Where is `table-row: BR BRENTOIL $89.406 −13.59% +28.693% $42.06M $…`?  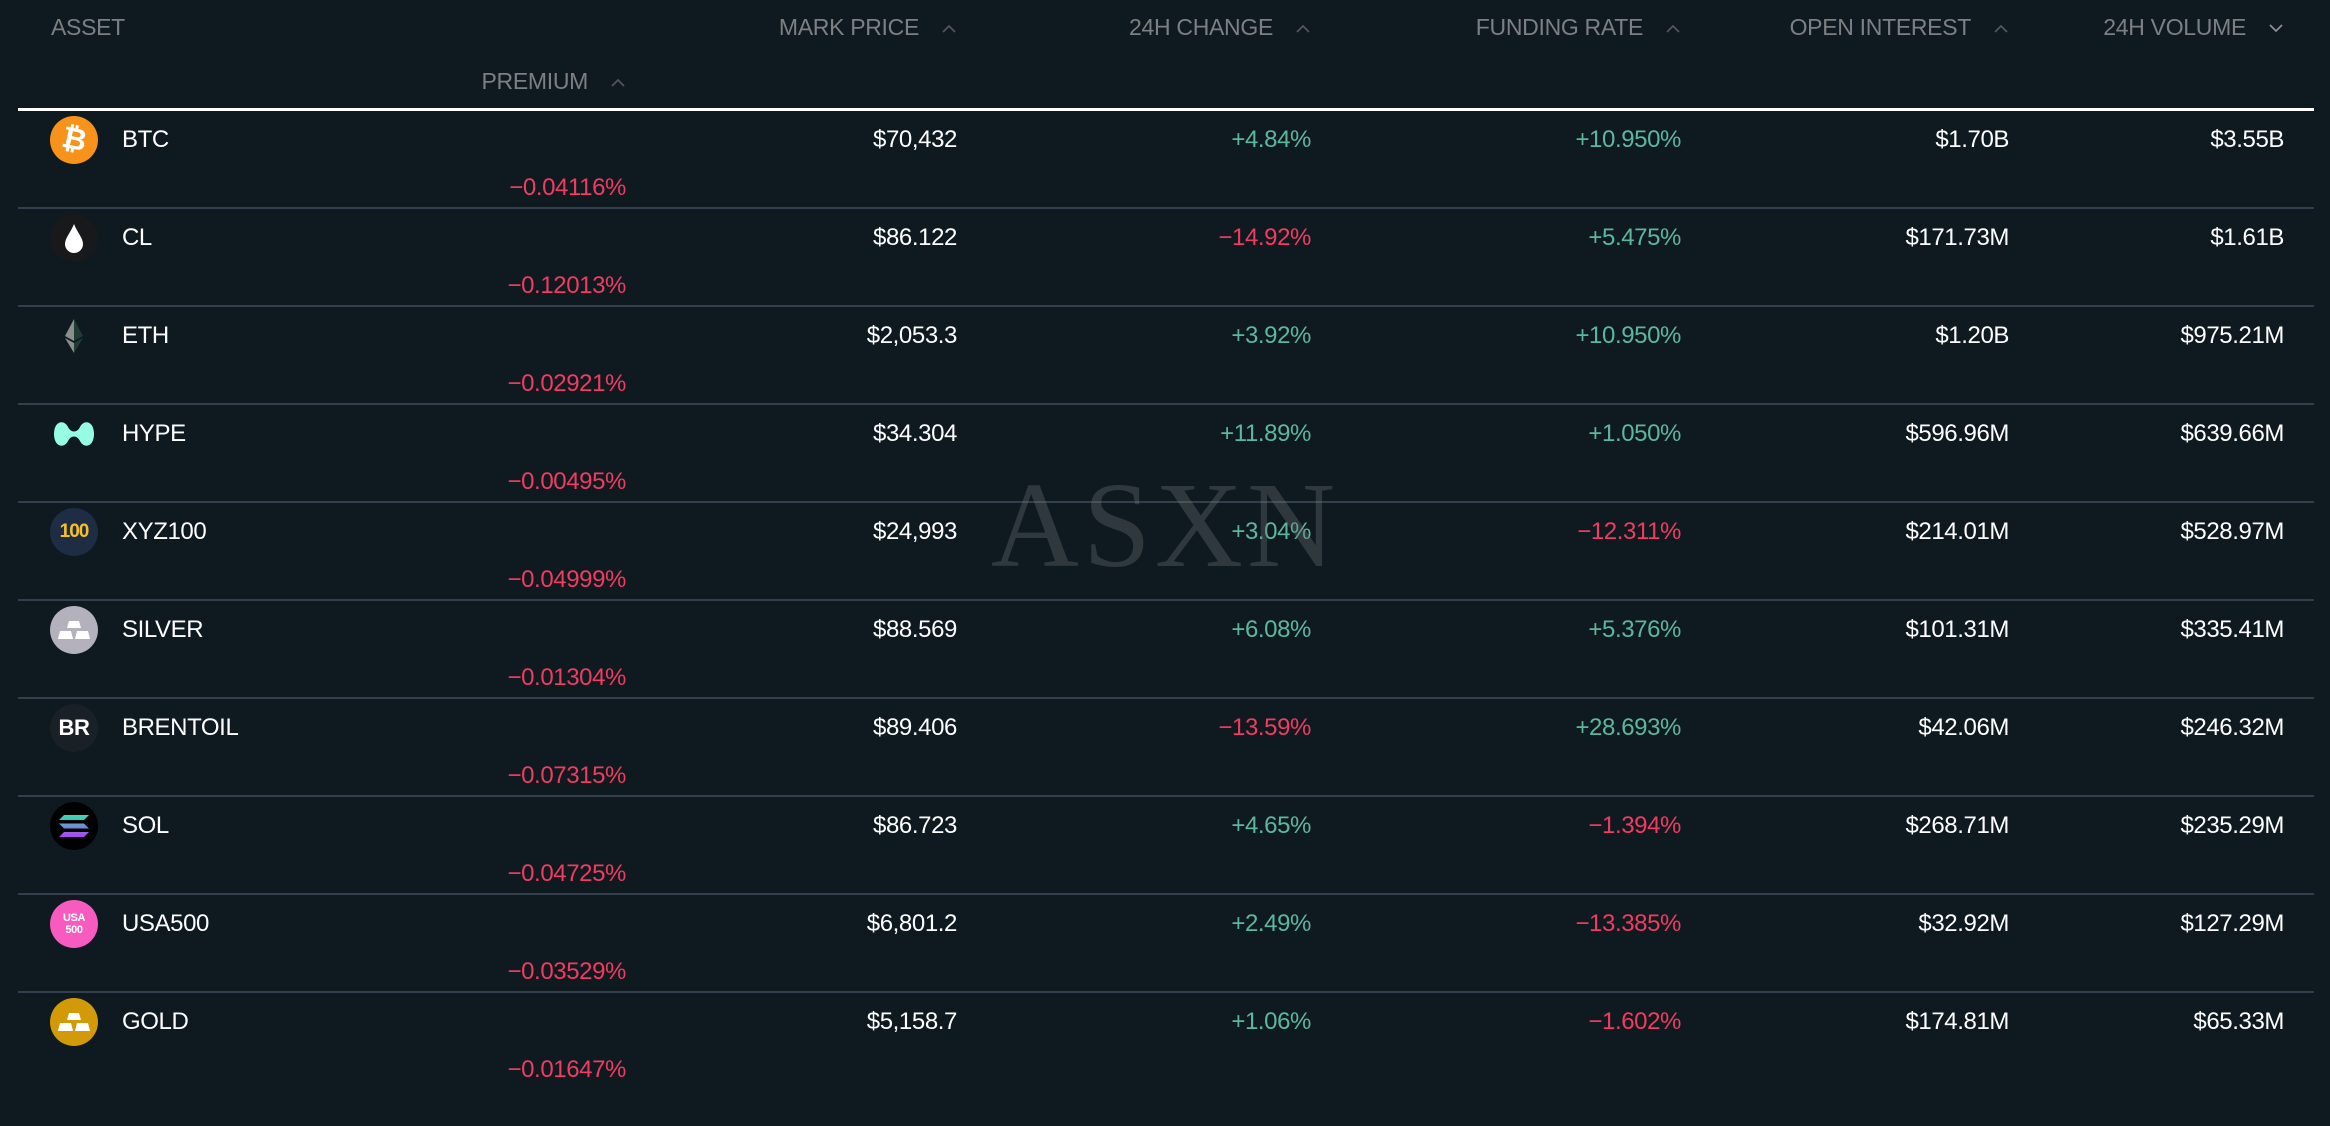
table-row: BR BRENTOIL $89.406 −13.59% +28.693% $42.06M $… is located at coordinates (1166, 748).